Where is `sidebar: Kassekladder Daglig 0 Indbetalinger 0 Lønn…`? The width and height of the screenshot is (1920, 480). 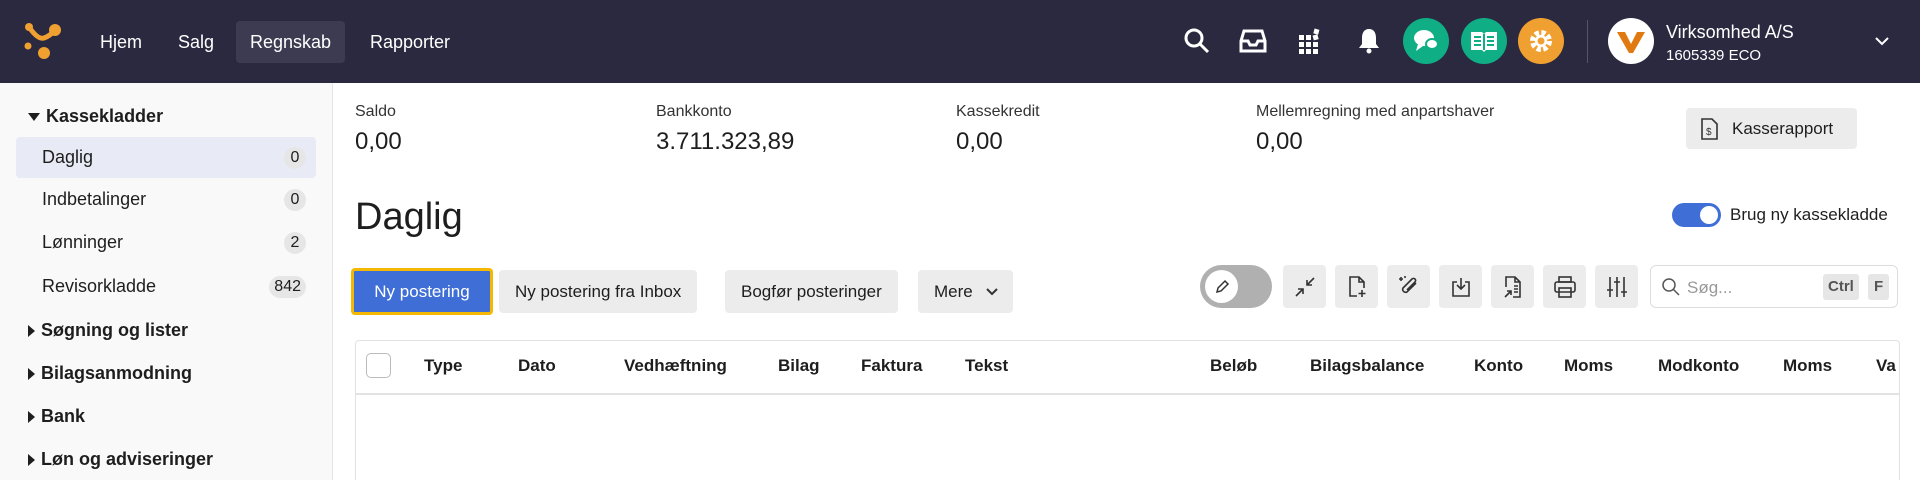 sidebar: Kassekladder Daglig 0 Indbetalinger 0 Lønn… is located at coordinates (166, 281).